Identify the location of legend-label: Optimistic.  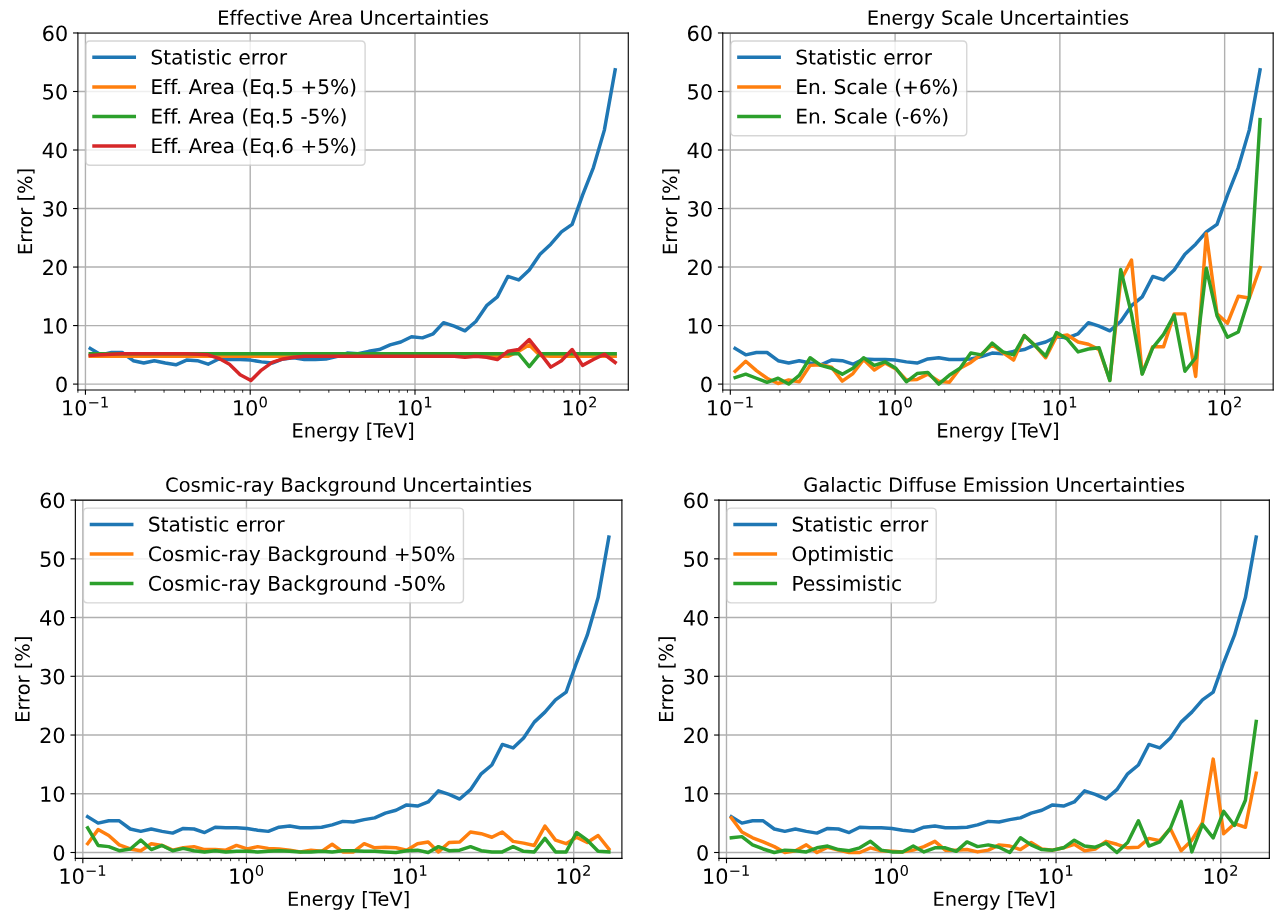
(842, 555).